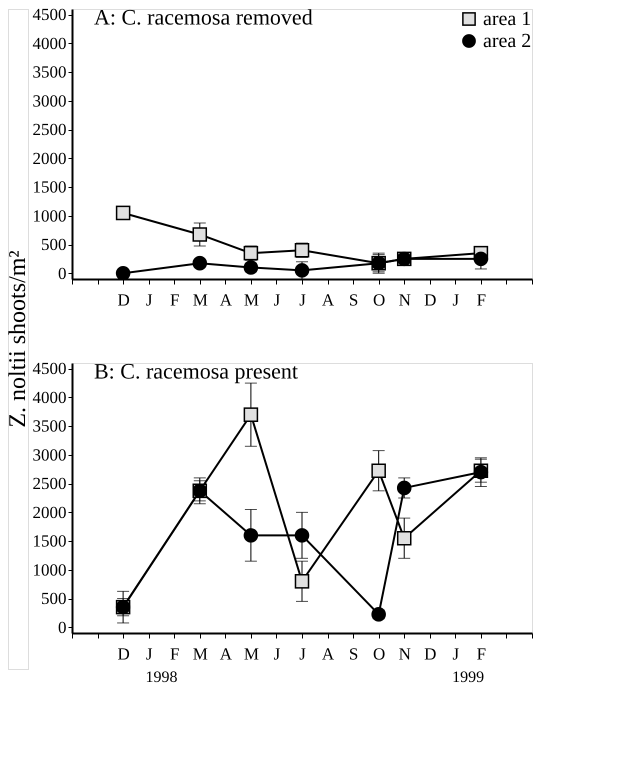 This screenshot has width=618, height=774. I want to click on legend-label: area 1, so click(507, 19).